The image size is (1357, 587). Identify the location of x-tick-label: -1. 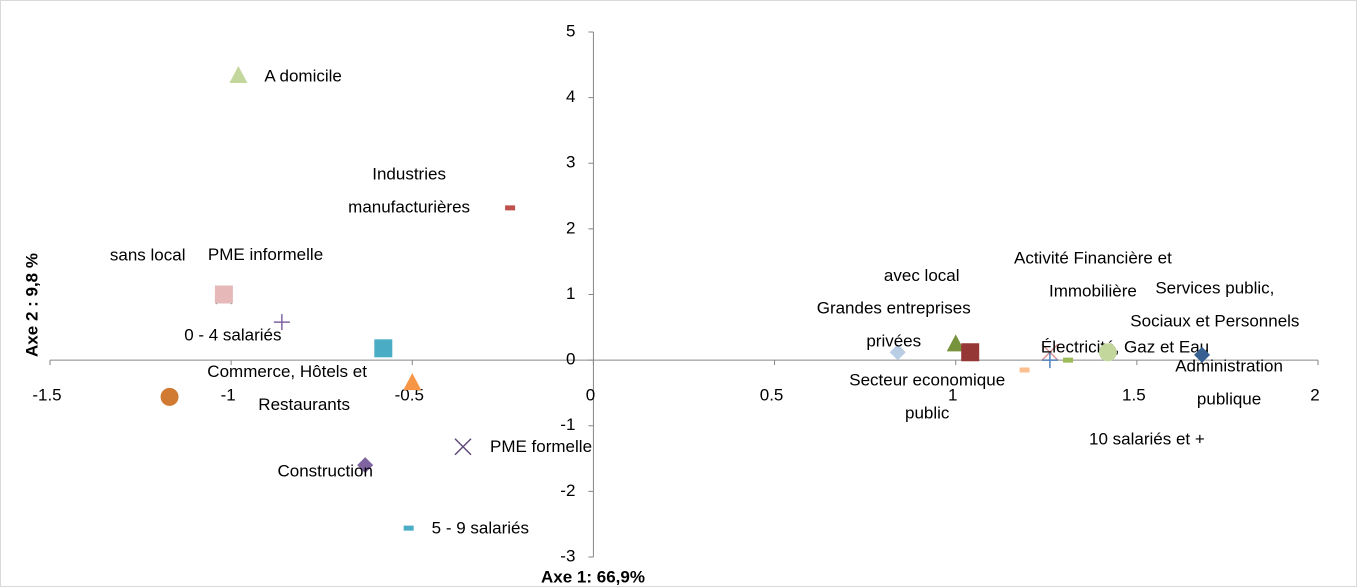
(228, 395).